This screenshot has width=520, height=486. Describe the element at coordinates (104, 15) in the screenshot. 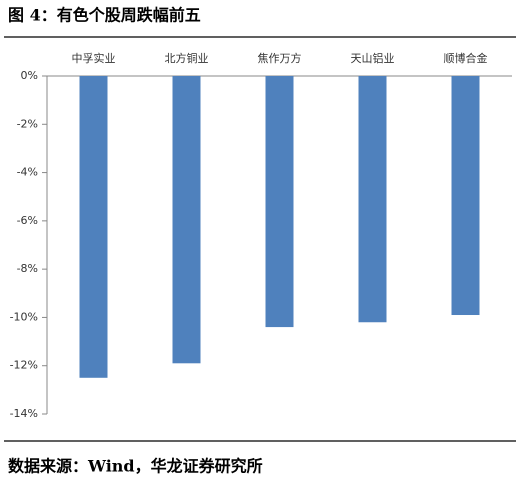

I see `chart-title: 图 4：有色个股周跌幅前五` at that location.